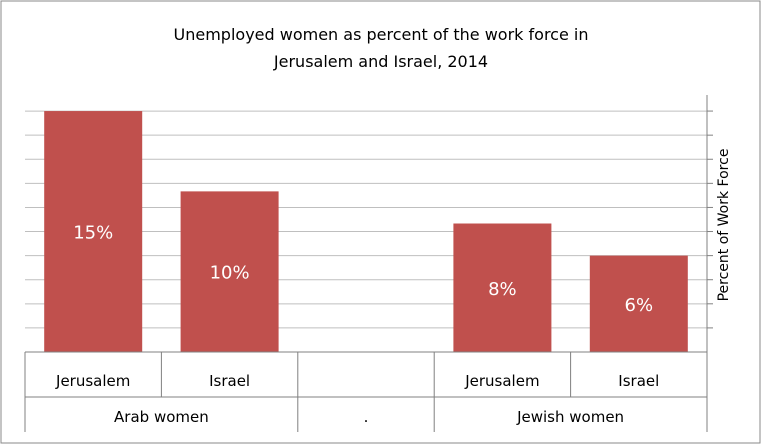 The height and width of the screenshot is (445, 762). Describe the element at coordinates (161, 417) in the screenshot. I see `group-label: Arab women` at that location.